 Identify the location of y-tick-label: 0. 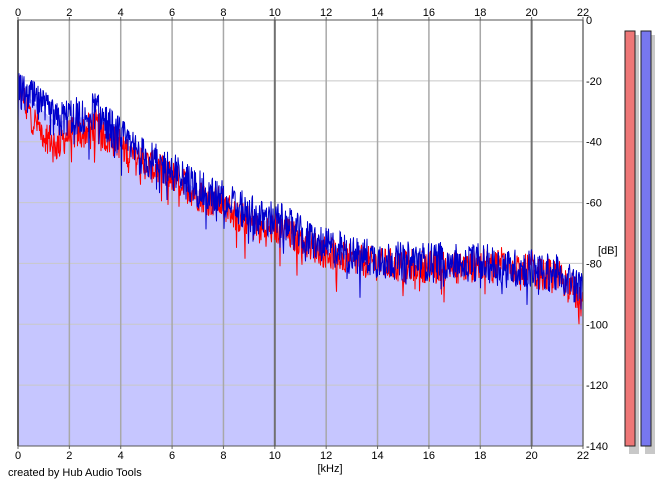
(589, 21).